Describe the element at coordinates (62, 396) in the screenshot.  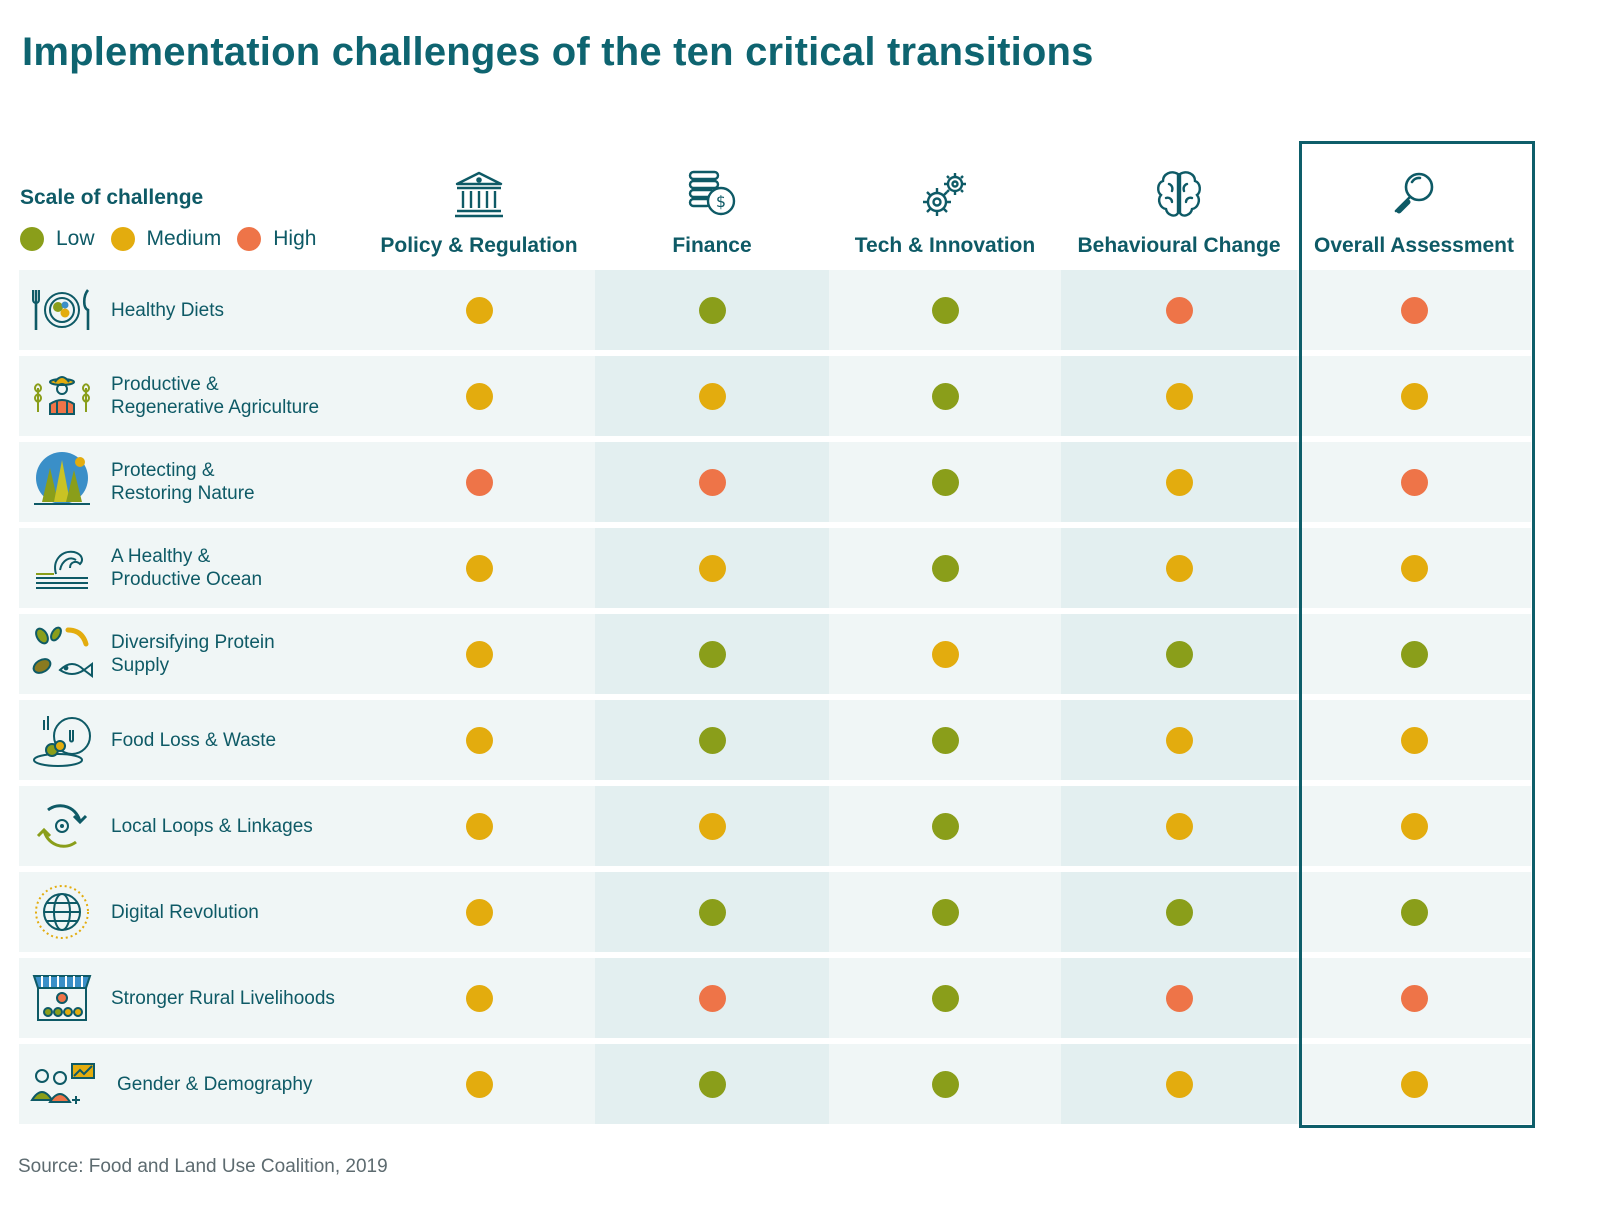
I see `farmer-icon` at that location.